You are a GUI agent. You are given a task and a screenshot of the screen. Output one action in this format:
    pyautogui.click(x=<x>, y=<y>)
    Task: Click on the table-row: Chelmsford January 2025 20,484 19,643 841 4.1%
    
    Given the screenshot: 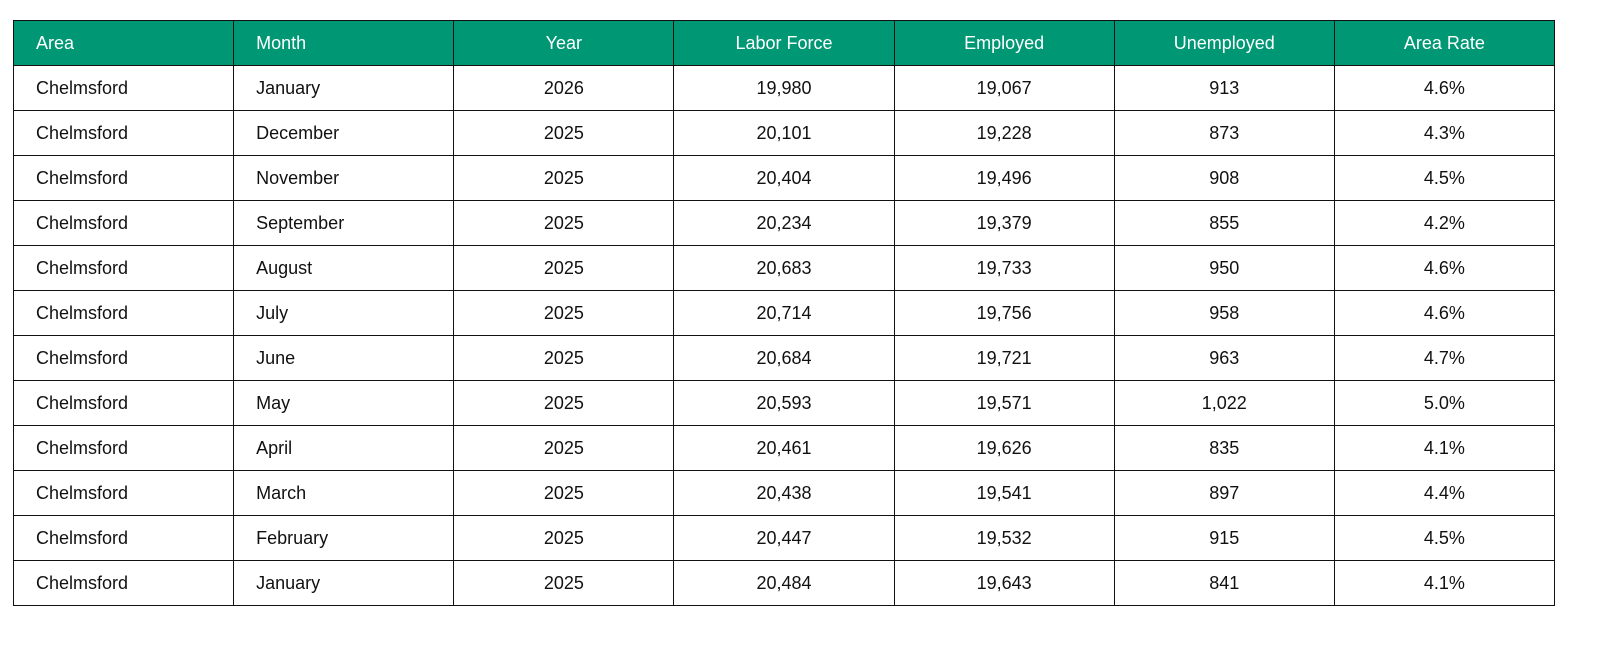 What is the action you would take?
    pyautogui.click(x=784, y=583)
    